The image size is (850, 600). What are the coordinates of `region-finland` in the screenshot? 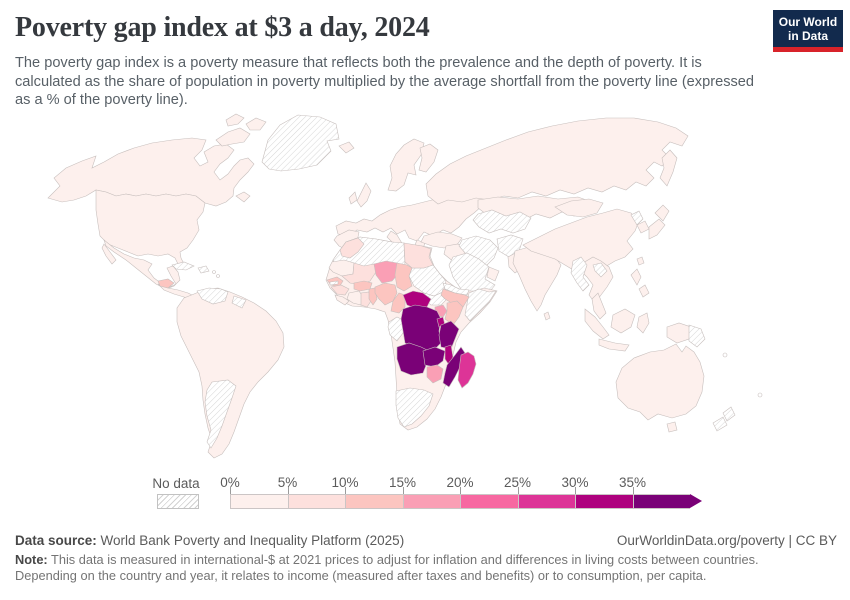 It's located at (428, 158).